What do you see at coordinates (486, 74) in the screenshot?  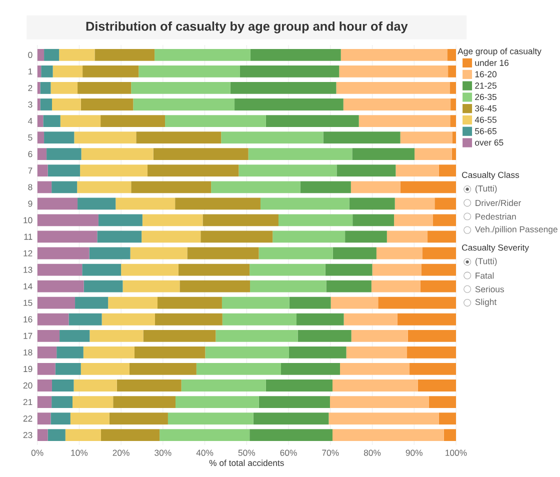 I see `legend-label: 16-20` at bounding box center [486, 74].